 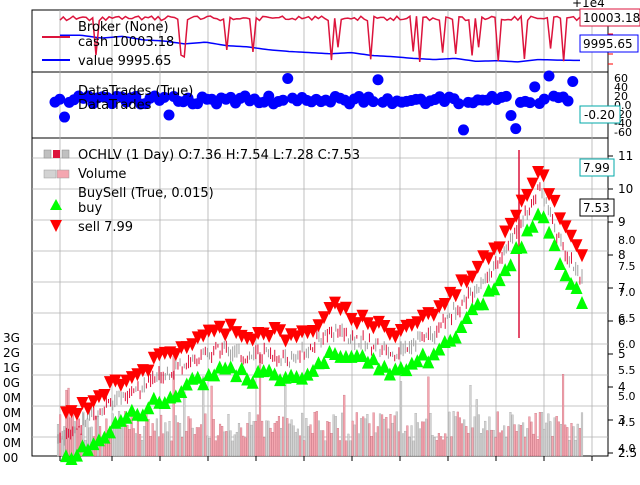 What do you see at coordinates (146, 193) in the screenshot?
I see `buysell-legend-title: BuySell (True, 0.015)` at bounding box center [146, 193].